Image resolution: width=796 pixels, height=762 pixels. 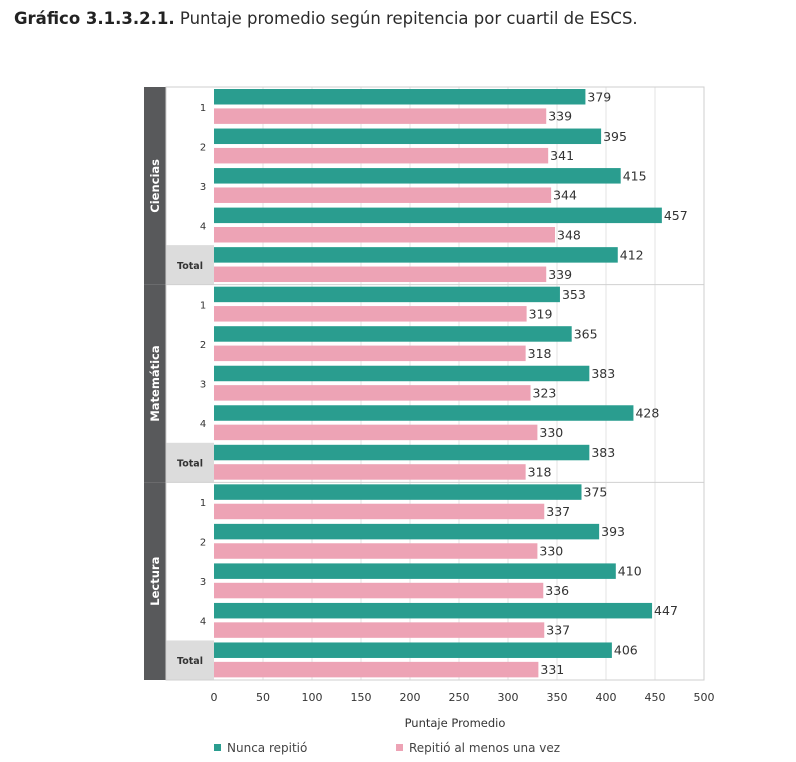 I want to click on group-label-2: Lectura, so click(x=155, y=581).